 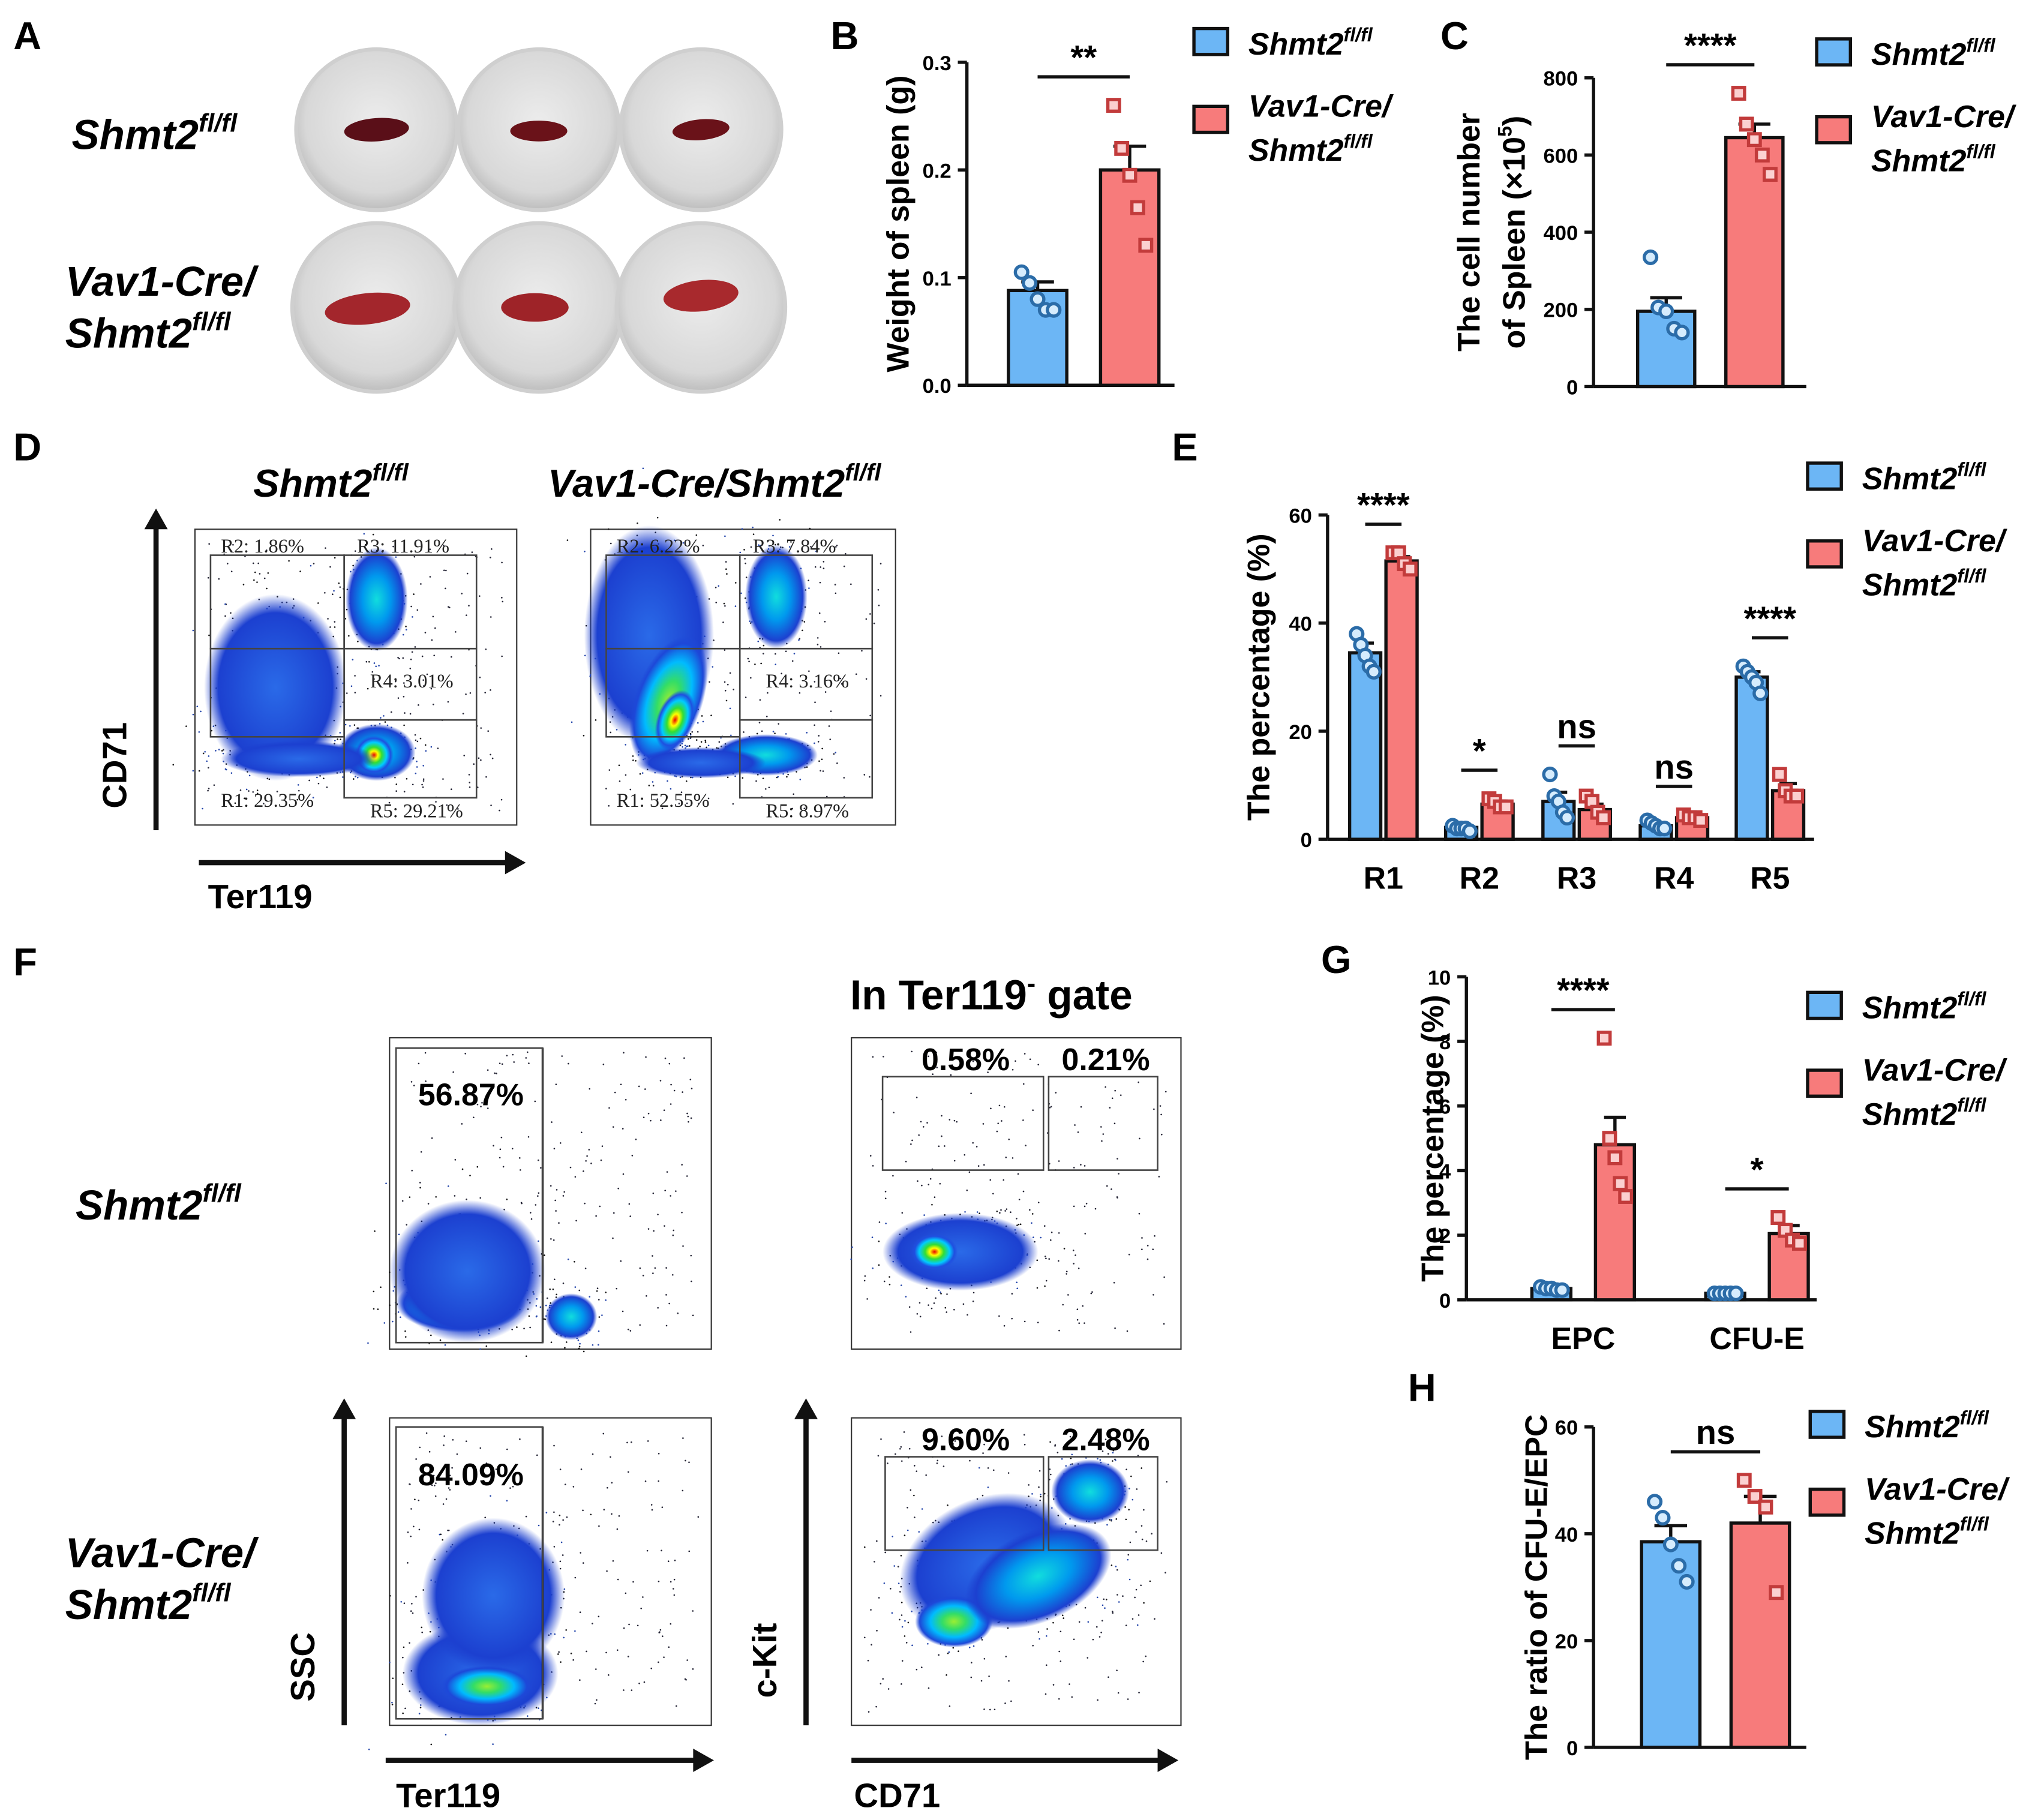 I want to click on density, so click(x=701, y=763).